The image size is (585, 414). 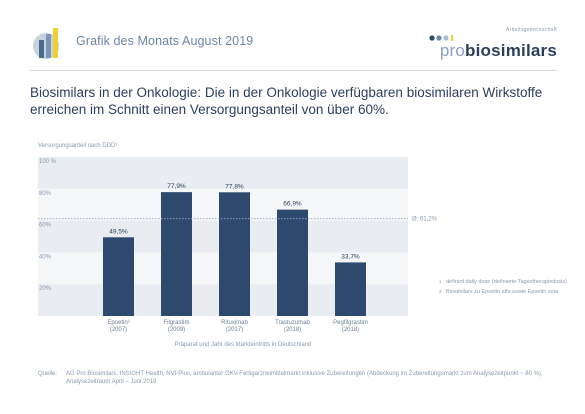 I want to click on background-band, so click(x=223, y=173).